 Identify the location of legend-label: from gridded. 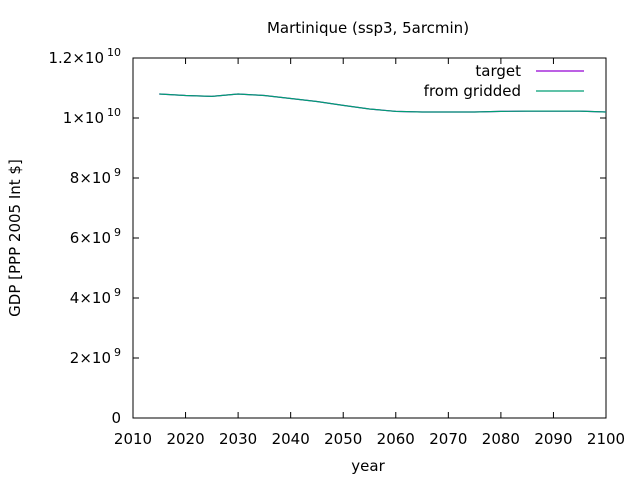
(472, 91).